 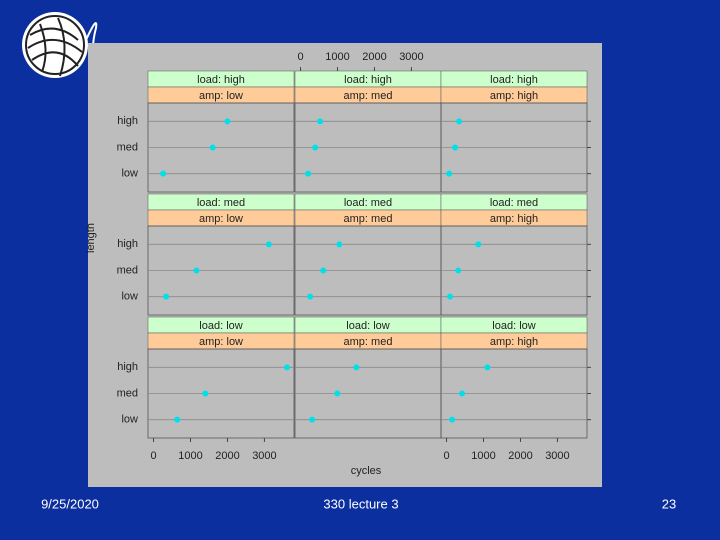 What do you see at coordinates (360, 503) in the screenshot?
I see `footer-title: 330 lecture 3` at bounding box center [360, 503].